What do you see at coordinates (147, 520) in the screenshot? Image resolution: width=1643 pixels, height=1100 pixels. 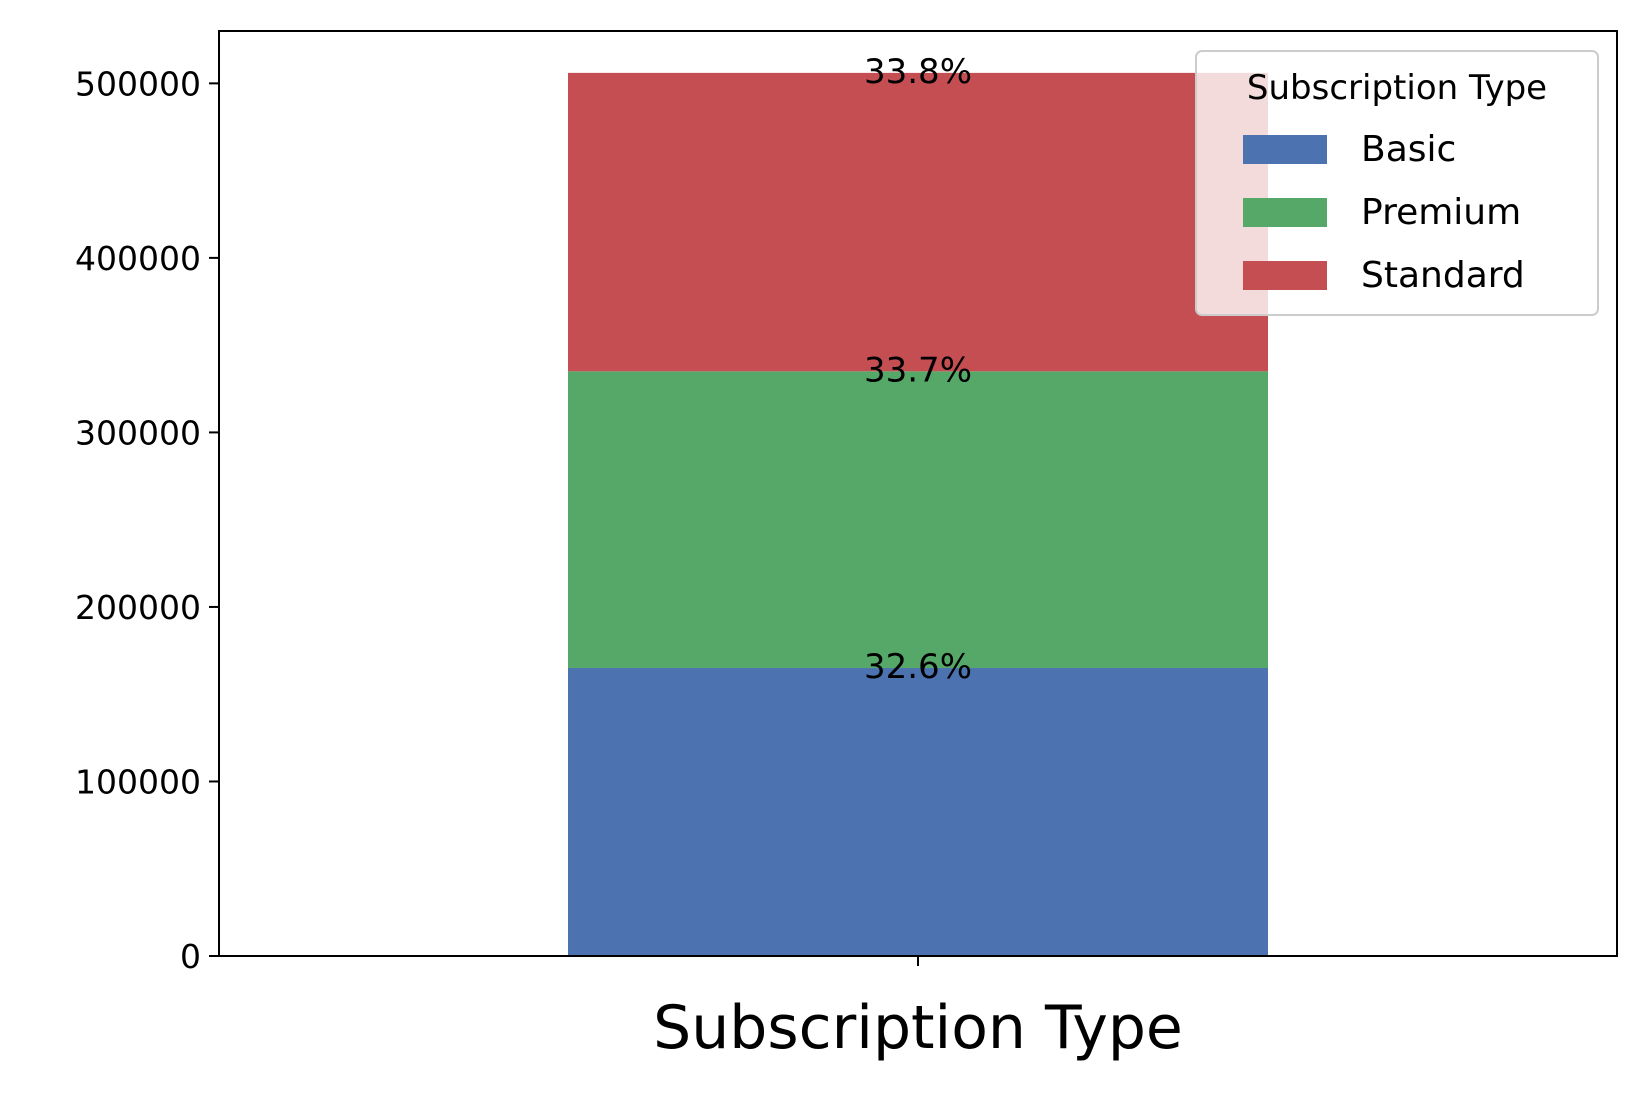 I see `y-axis: 0 100000 200000 300000 400000 500000` at bounding box center [147, 520].